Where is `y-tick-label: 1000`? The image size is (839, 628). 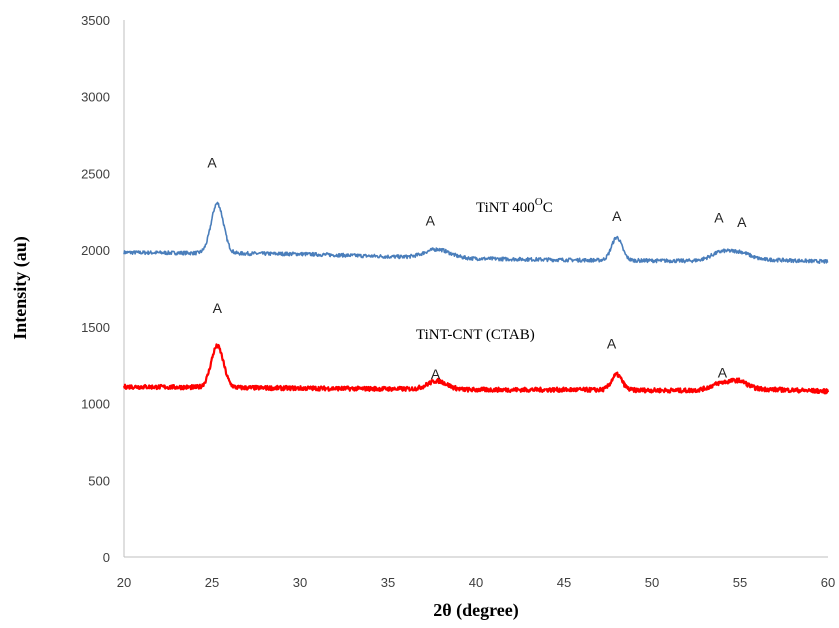
y-tick-label: 1000 is located at coordinates (95, 404).